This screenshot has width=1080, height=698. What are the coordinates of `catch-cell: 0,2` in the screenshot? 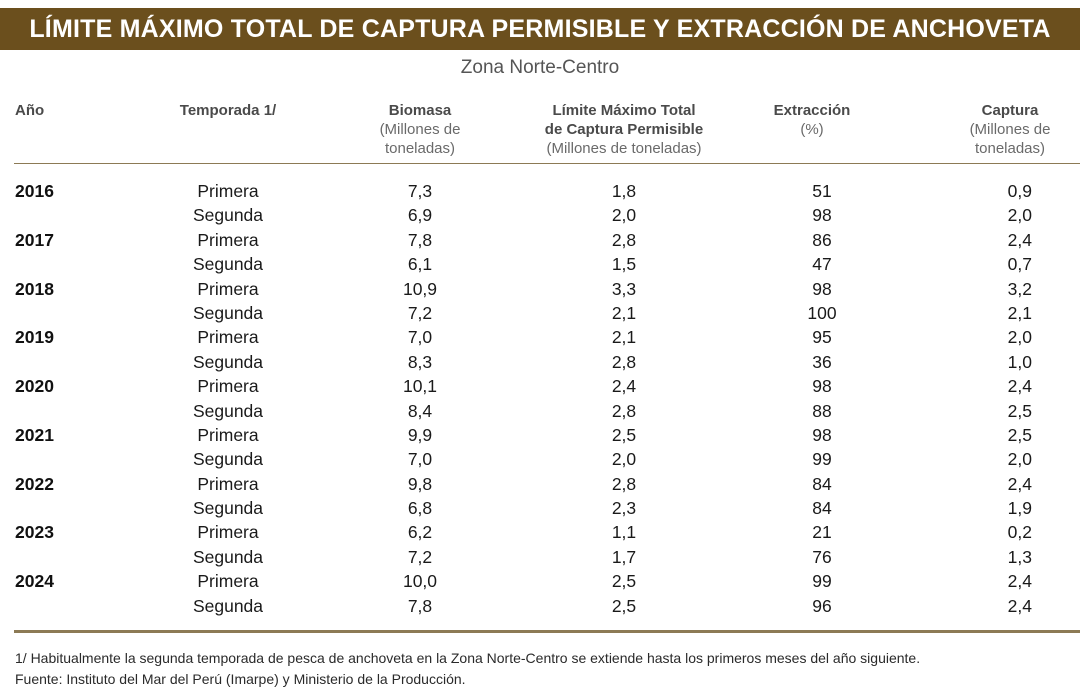 It's located at (1019, 532).